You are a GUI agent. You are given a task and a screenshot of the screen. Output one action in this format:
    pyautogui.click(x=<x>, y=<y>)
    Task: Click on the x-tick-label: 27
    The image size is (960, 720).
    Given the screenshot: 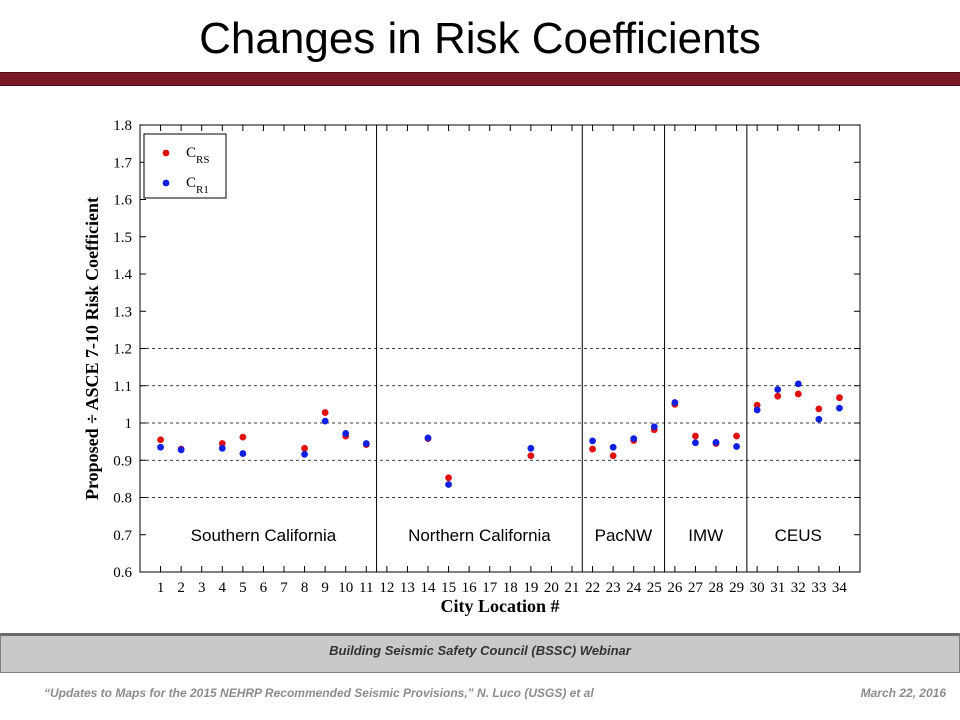 What is the action you would take?
    pyautogui.click(x=696, y=588)
    